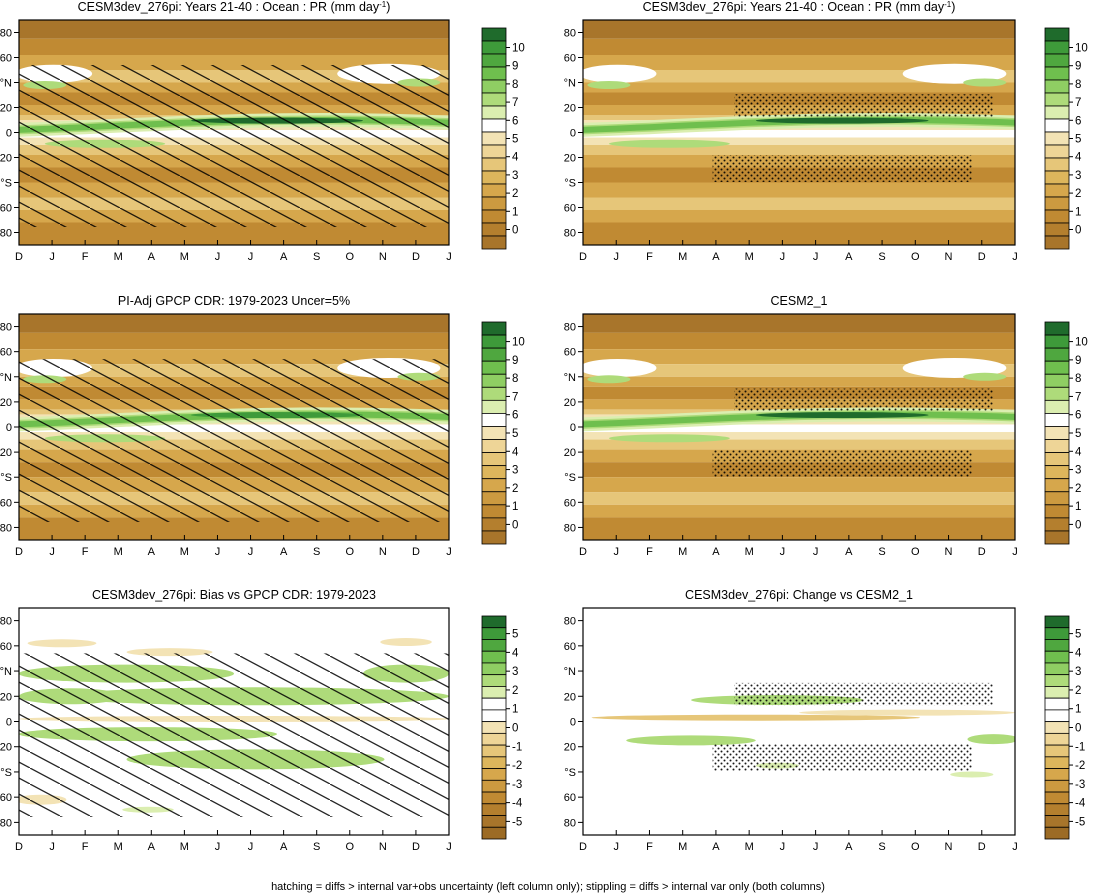 The width and height of the screenshot is (1097, 895). I want to click on bias-region, so click(62, 643).